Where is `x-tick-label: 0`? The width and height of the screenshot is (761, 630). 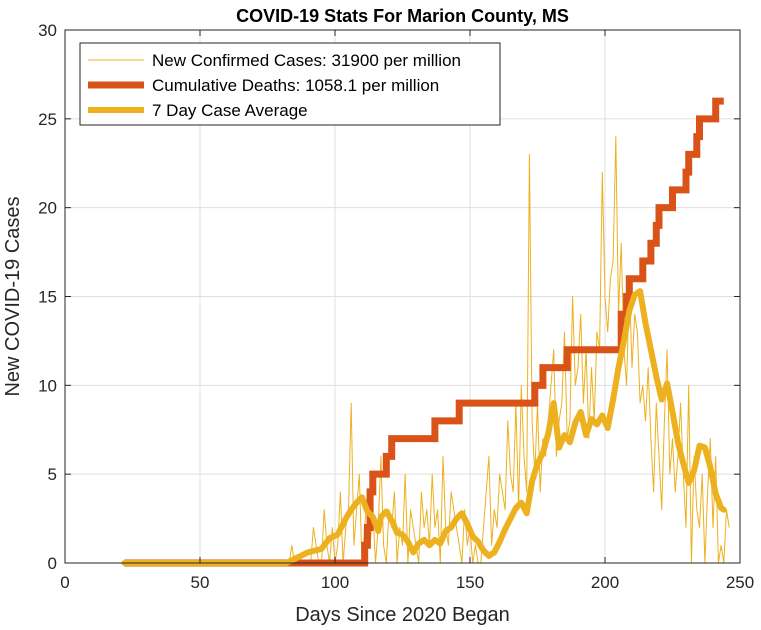 x-tick-label: 0 is located at coordinates (64, 582).